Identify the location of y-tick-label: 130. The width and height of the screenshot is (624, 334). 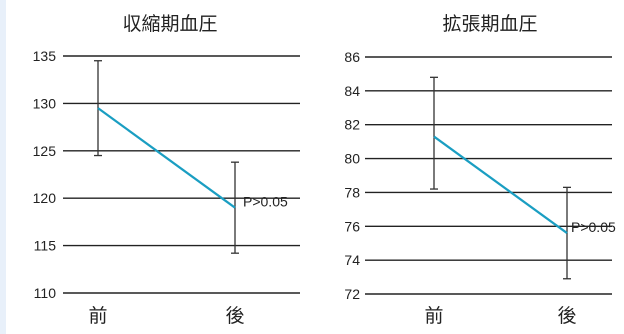
(45, 103).